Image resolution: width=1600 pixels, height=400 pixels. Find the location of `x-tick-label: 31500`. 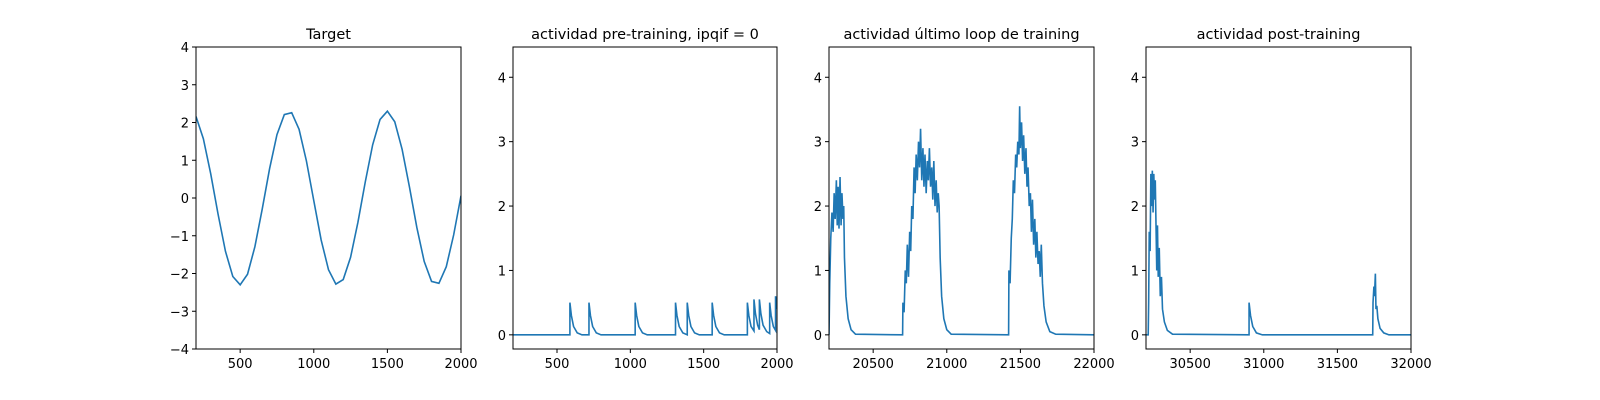

x-tick-label: 31500 is located at coordinates (1337, 364).